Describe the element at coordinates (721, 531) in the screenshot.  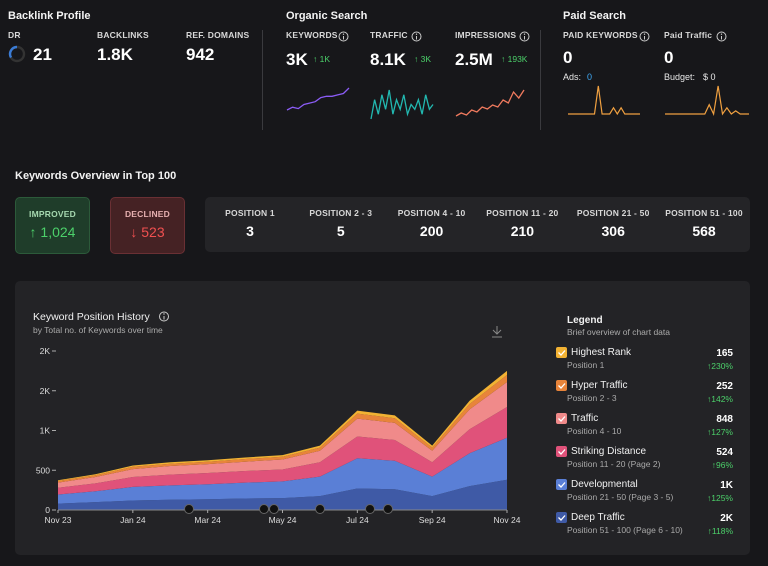
I see `legend-change: ↑118%` at that location.